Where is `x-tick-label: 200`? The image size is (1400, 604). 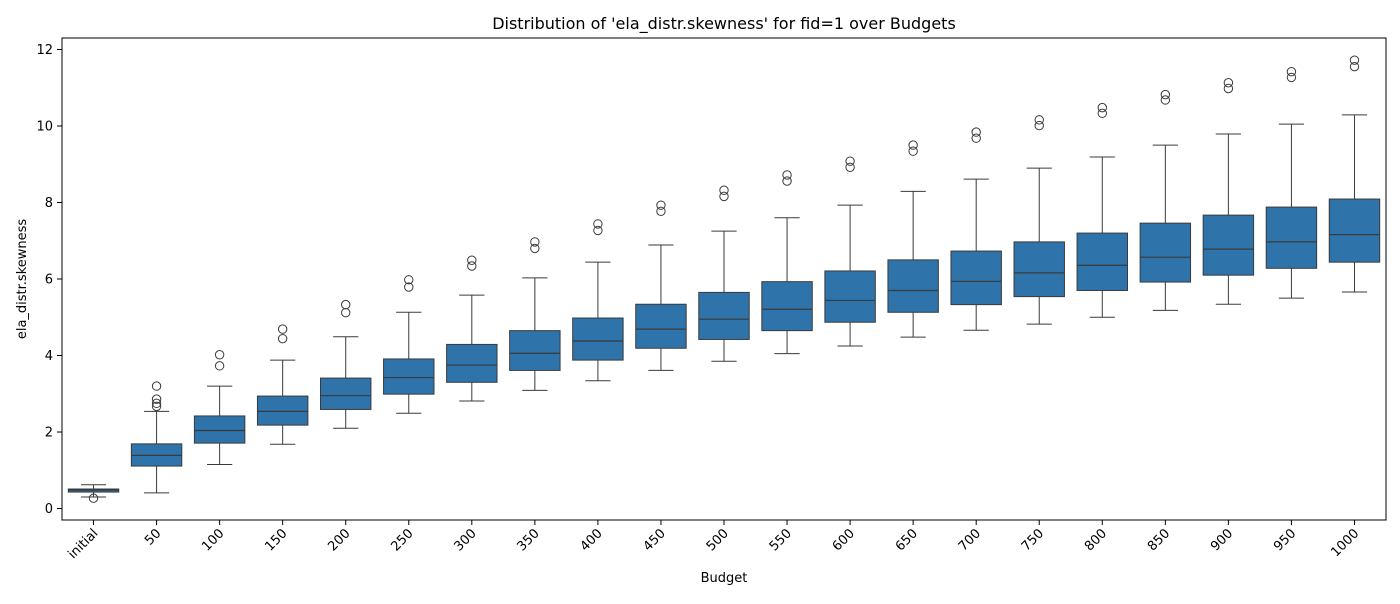
x-tick-label: 200 is located at coordinates (339, 540).